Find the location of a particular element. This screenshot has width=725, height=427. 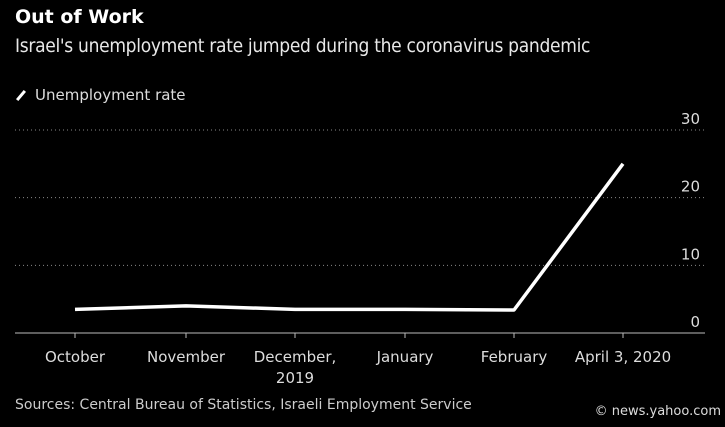

legend: Unemployment rate is located at coordinates (100, 95).